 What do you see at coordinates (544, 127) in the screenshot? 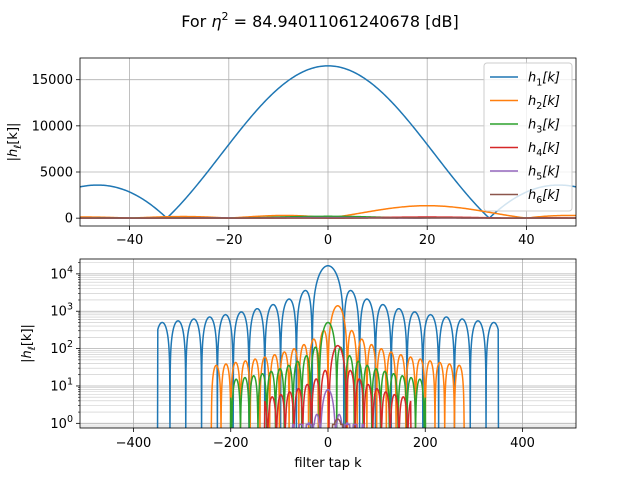
I see `legend-label-3: h3[k]` at bounding box center [544, 127].